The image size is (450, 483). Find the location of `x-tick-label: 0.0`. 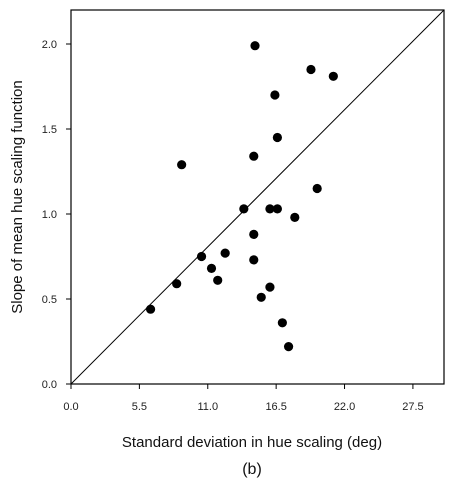

x-tick-label: 0.0 is located at coordinates (70, 407).